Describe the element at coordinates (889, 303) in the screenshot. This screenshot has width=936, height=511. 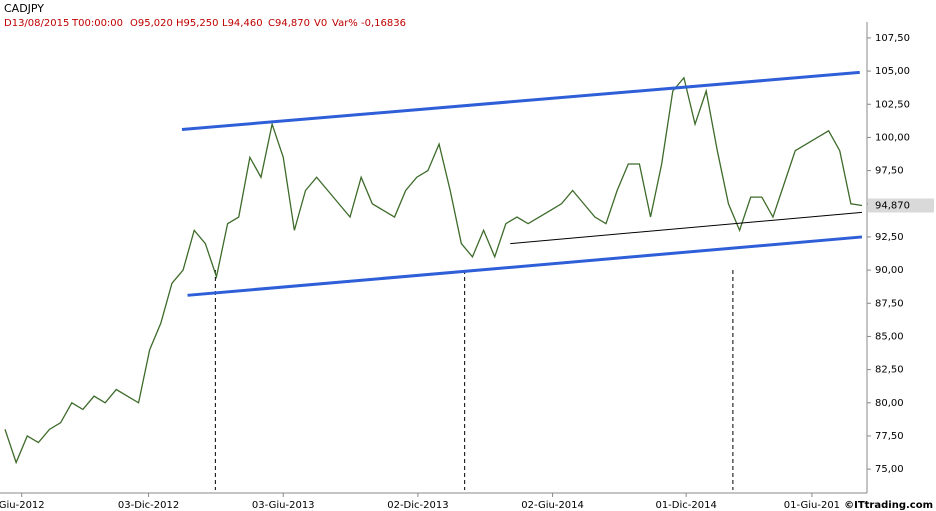
I see `y-tick-label: 87,50` at that location.